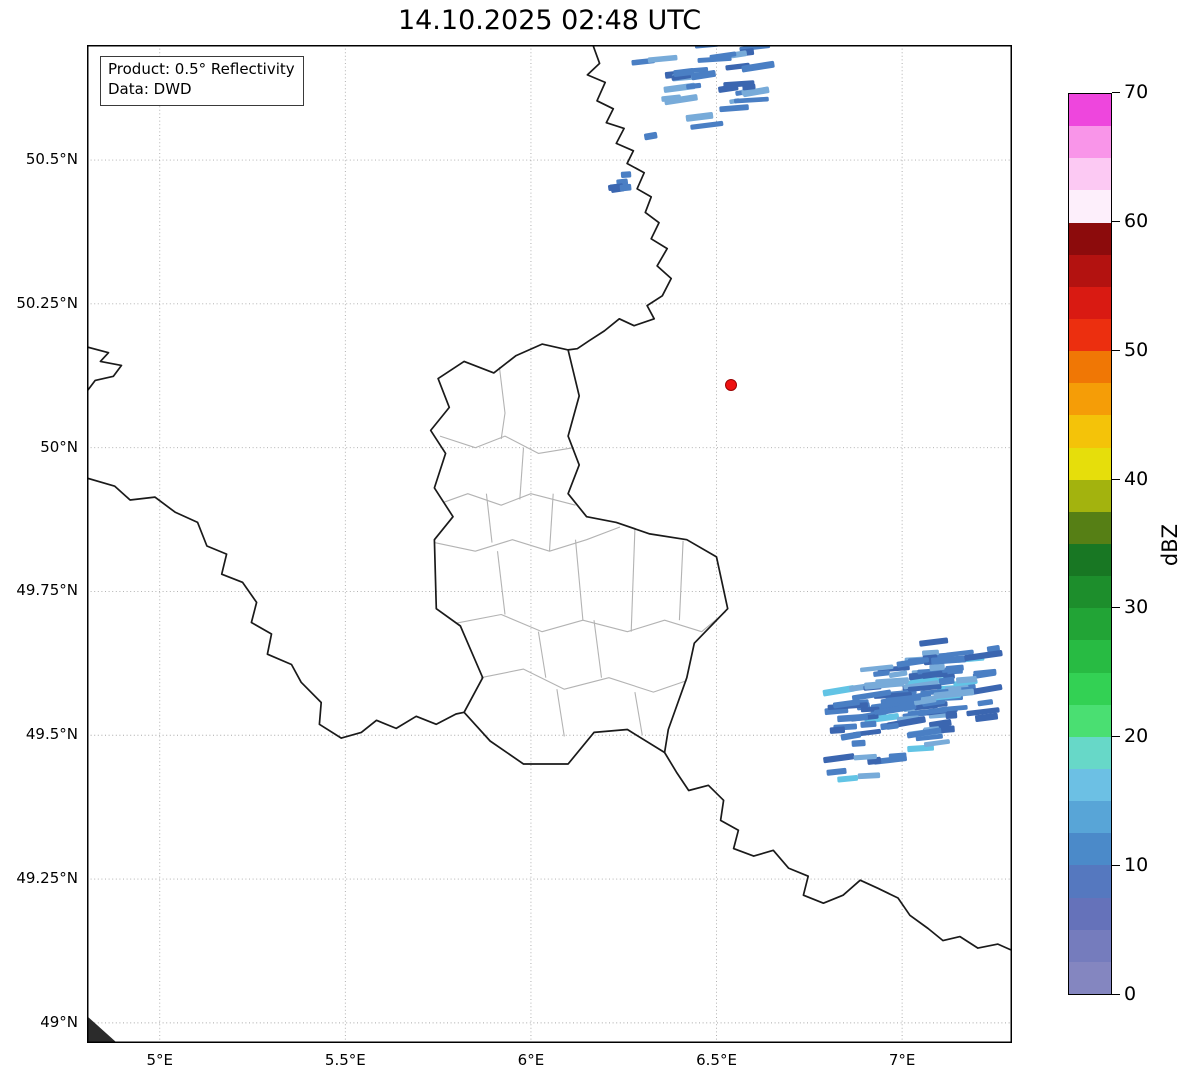 This screenshot has height=1081, width=1202. Describe the element at coordinates (1136, 865) in the screenshot. I see `colorbar-tick-label: 10` at that location.